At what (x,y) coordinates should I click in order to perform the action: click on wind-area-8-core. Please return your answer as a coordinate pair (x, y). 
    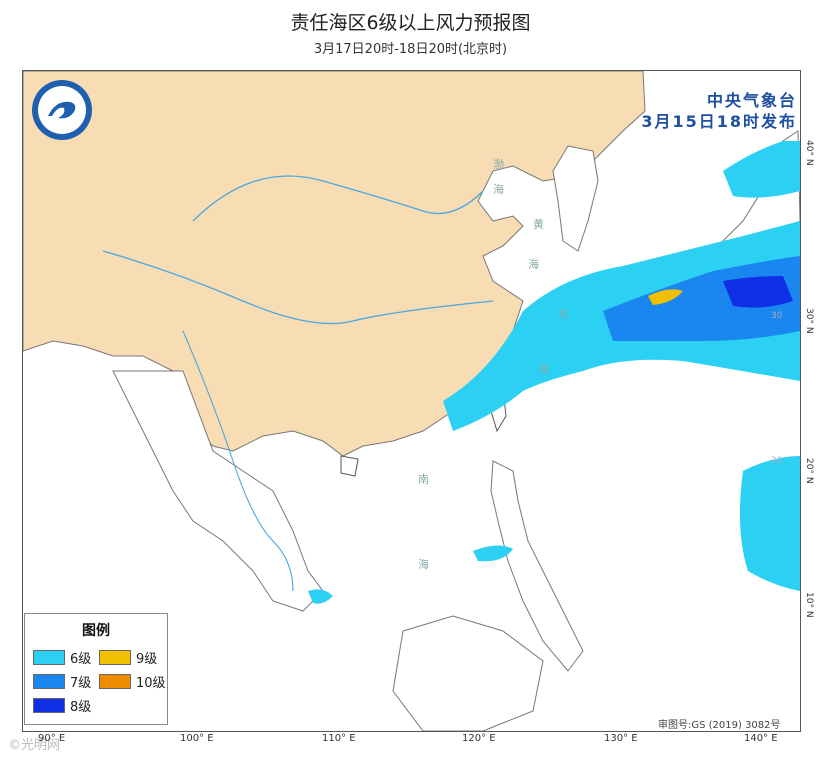
    Looking at the image, I should click on (758, 292).